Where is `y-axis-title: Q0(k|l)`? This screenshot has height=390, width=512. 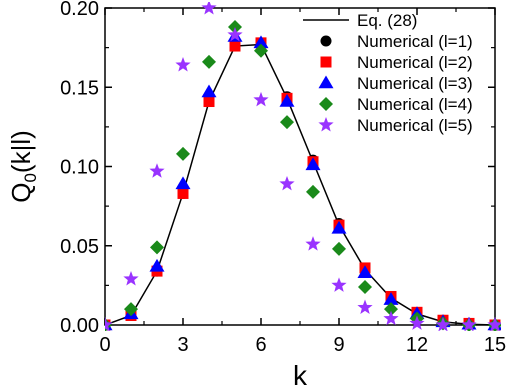 y-axis-title: Q0(k|l) is located at coordinates (23, 166).